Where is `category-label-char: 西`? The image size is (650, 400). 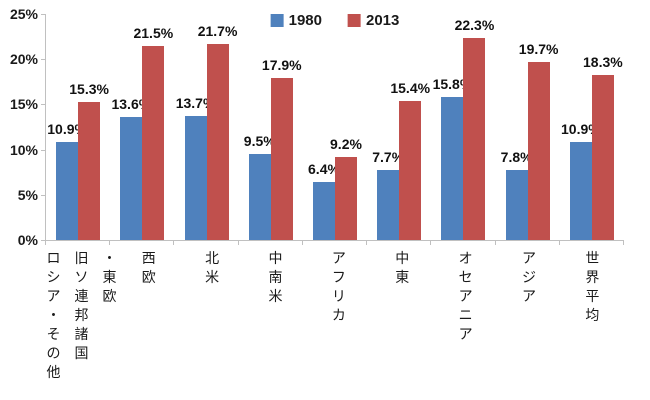
category-label-char: 西 is located at coordinates (148, 258).